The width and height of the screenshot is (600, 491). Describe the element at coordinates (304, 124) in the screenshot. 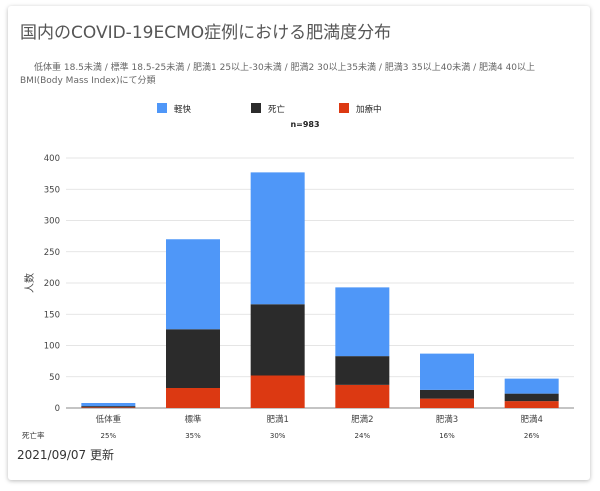

I see `sample-size-label: n=983` at that location.